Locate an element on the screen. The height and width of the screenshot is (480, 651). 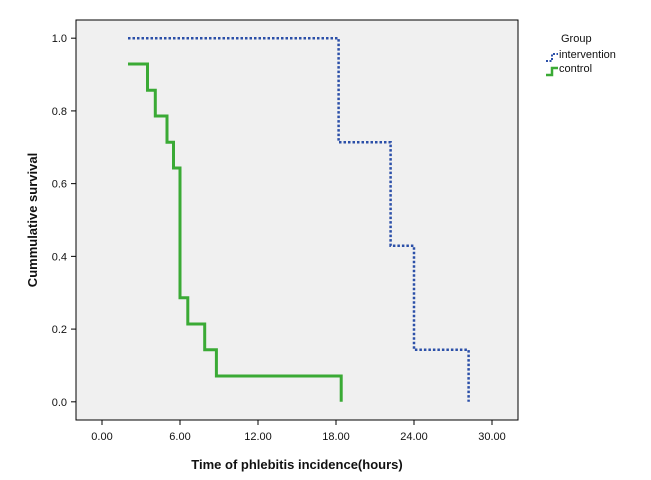
x-tick-label: 12.00 is located at coordinates (258, 437).